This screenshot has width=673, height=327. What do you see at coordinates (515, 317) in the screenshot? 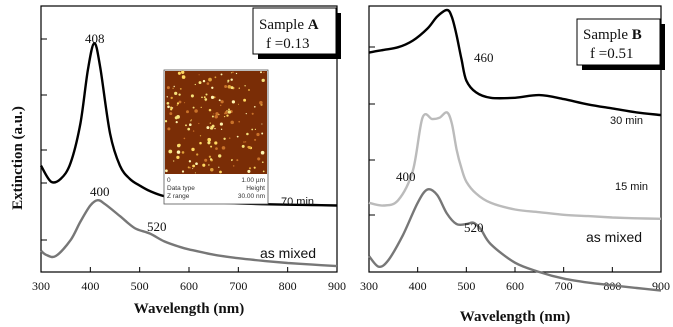
I see `x-axis-title-right: Wavelength (nm)` at bounding box center [515, 317].